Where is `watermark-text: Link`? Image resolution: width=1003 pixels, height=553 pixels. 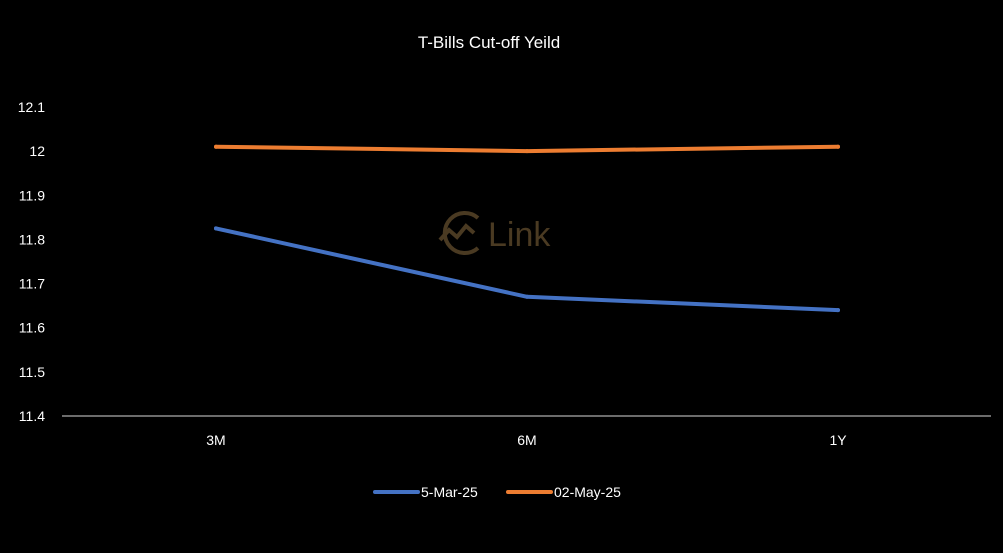
watermark-text: Link is located at coordinates (519, 235).